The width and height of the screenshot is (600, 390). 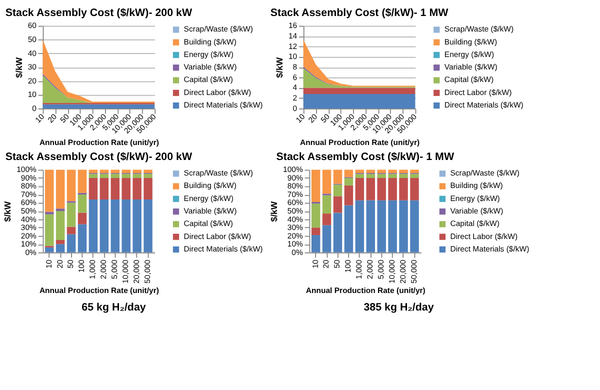 I want to click on y-tick-label: 6, so click(x=295, y=77).